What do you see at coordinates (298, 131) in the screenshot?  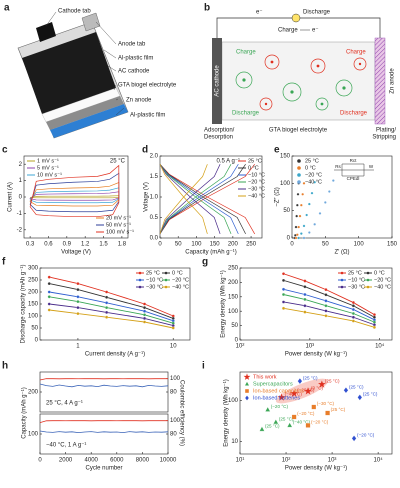 I see `label: GTA biogel electrolyte` at bounding box center [298, 131].